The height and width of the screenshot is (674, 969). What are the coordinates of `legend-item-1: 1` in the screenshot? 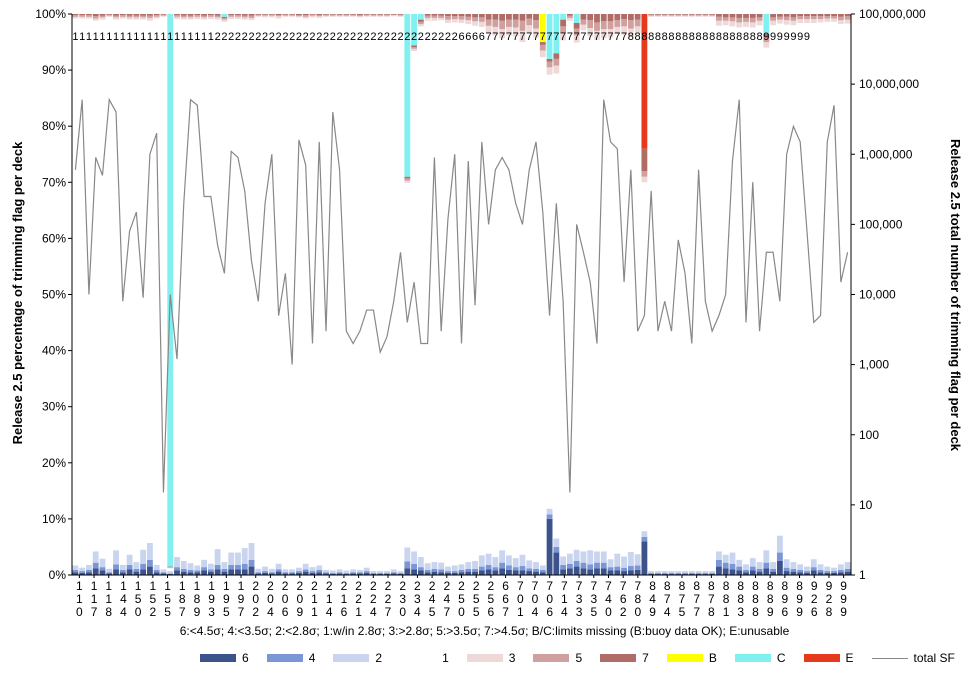 It's located at (424, 658).